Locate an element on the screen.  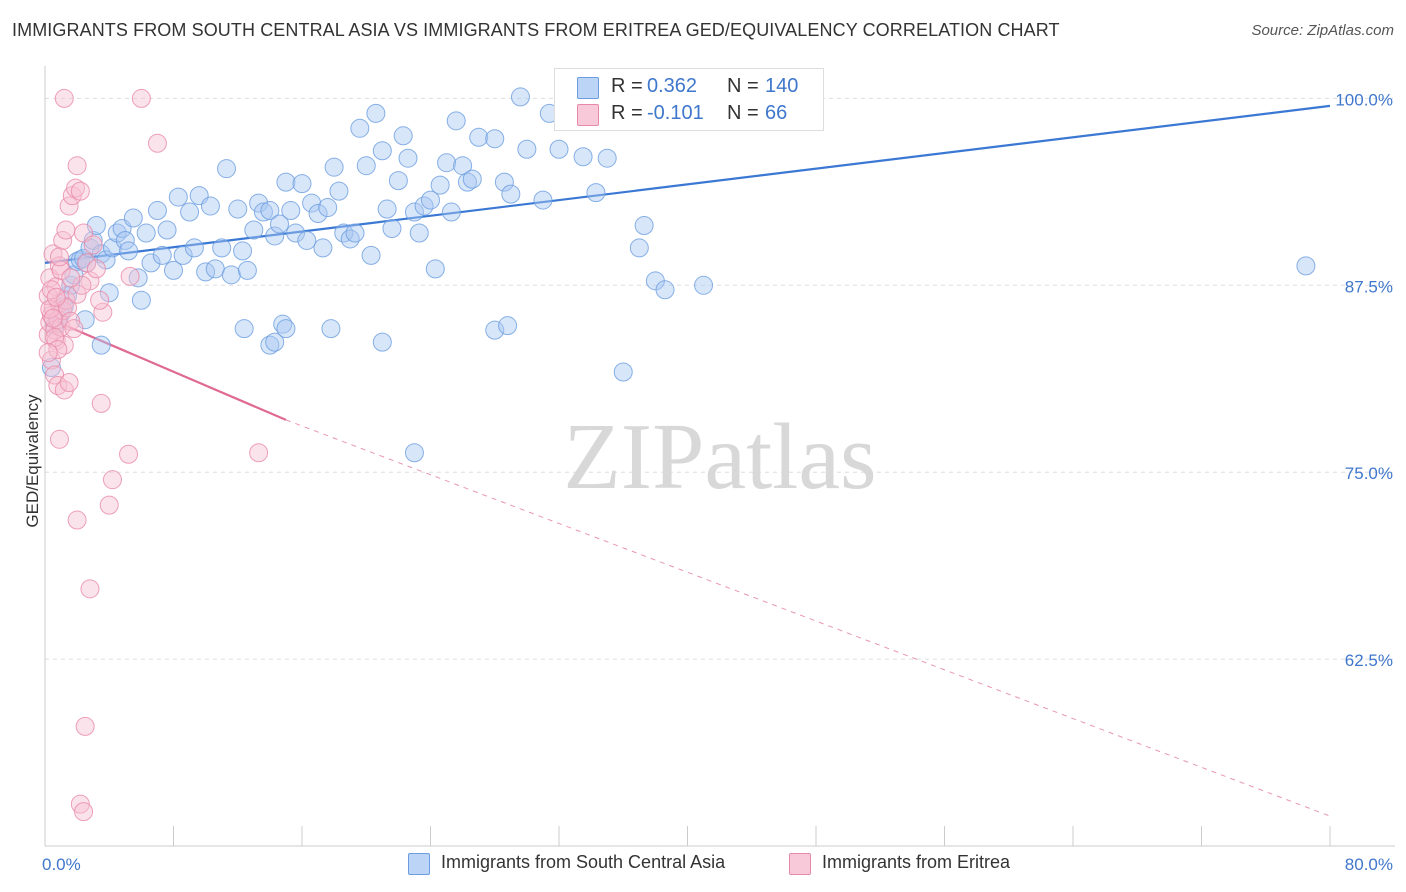
y-tick-label: 87.5% is located at coordinates (1369, 286).